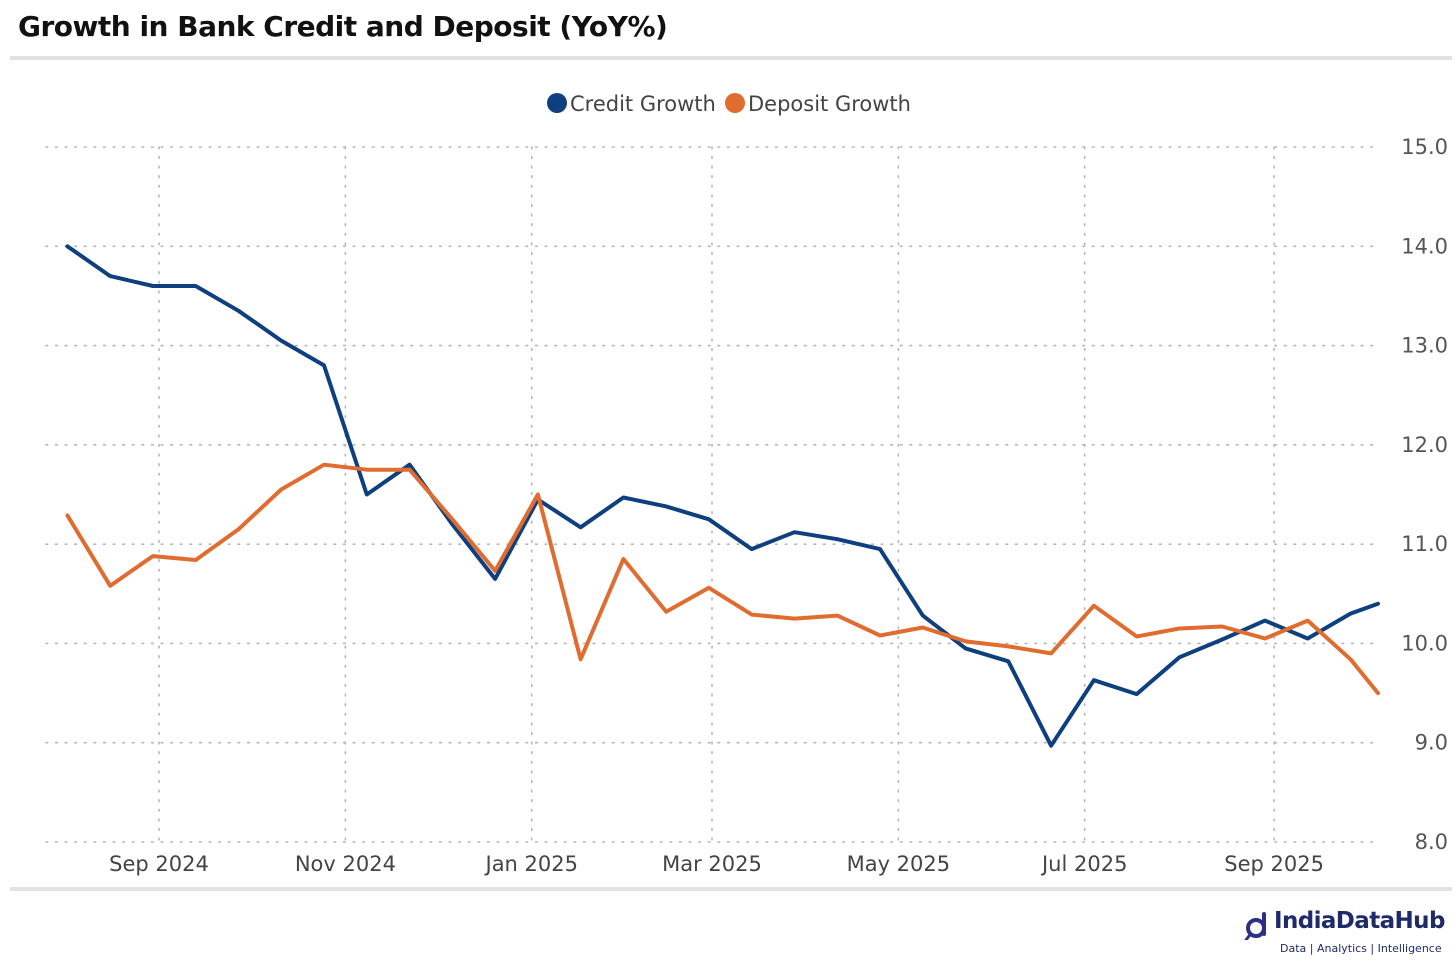 This screenshot has height=968, width=1456. I want to click on legend-label-2: Deposit Growth, so click(829, 104).